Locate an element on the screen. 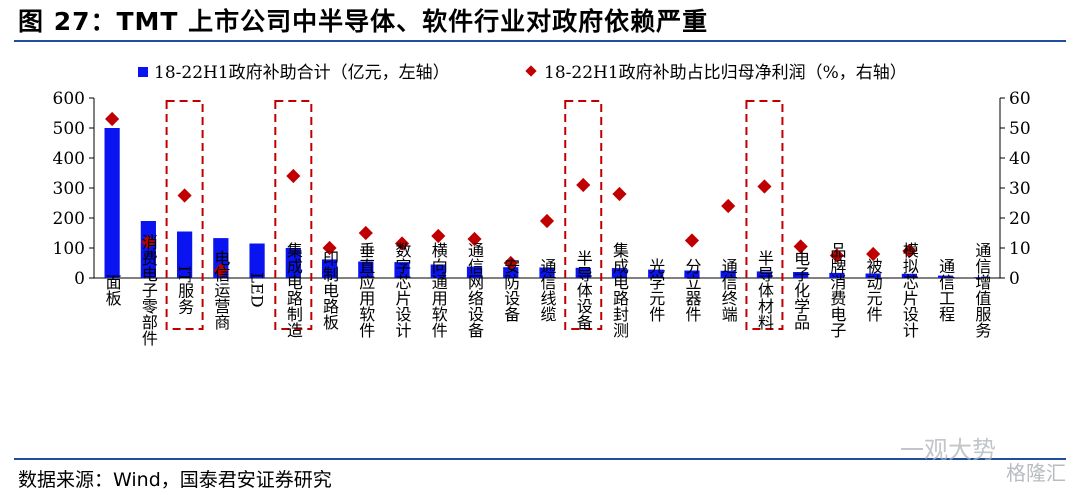 This screenshot has height=498, width=1080. footer-rule is located at coordinates (540, 459).